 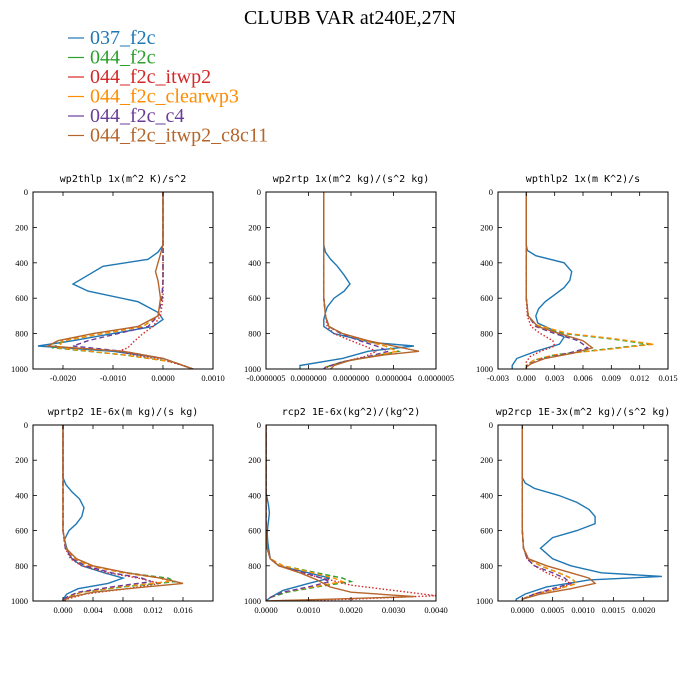 What do you see at coordinates (179, 136) in the screenshot?
I see `legend-label: 044_f2c_itwp2_c8c11` at bounding box center [179, 136].